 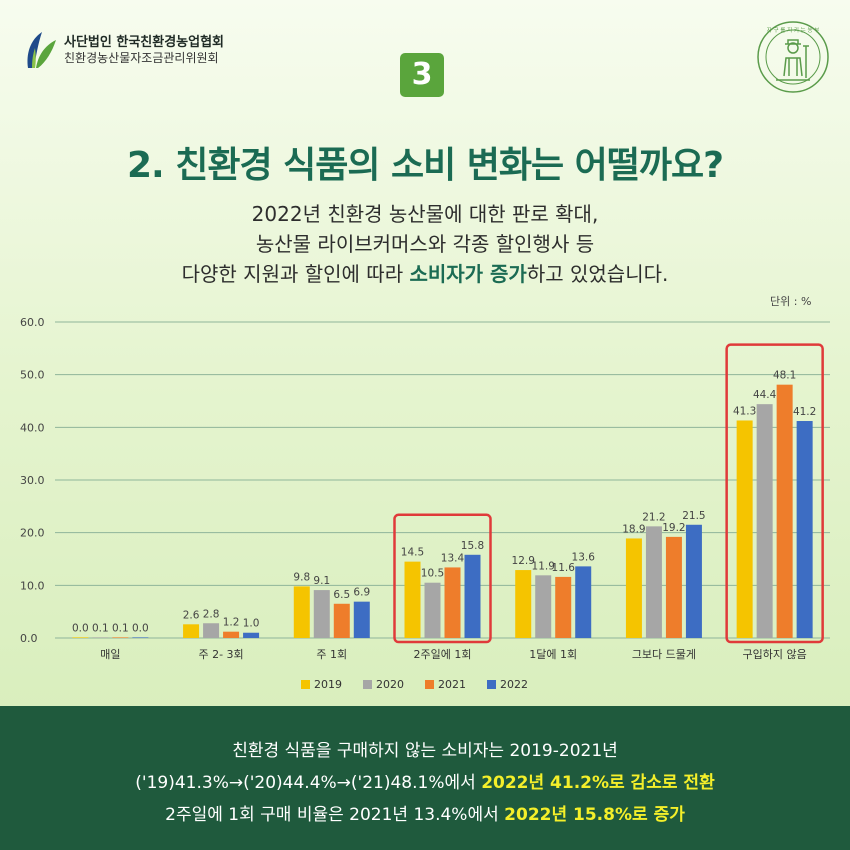 I want to click on data-label: 21.2, so click(x=653, y=517).